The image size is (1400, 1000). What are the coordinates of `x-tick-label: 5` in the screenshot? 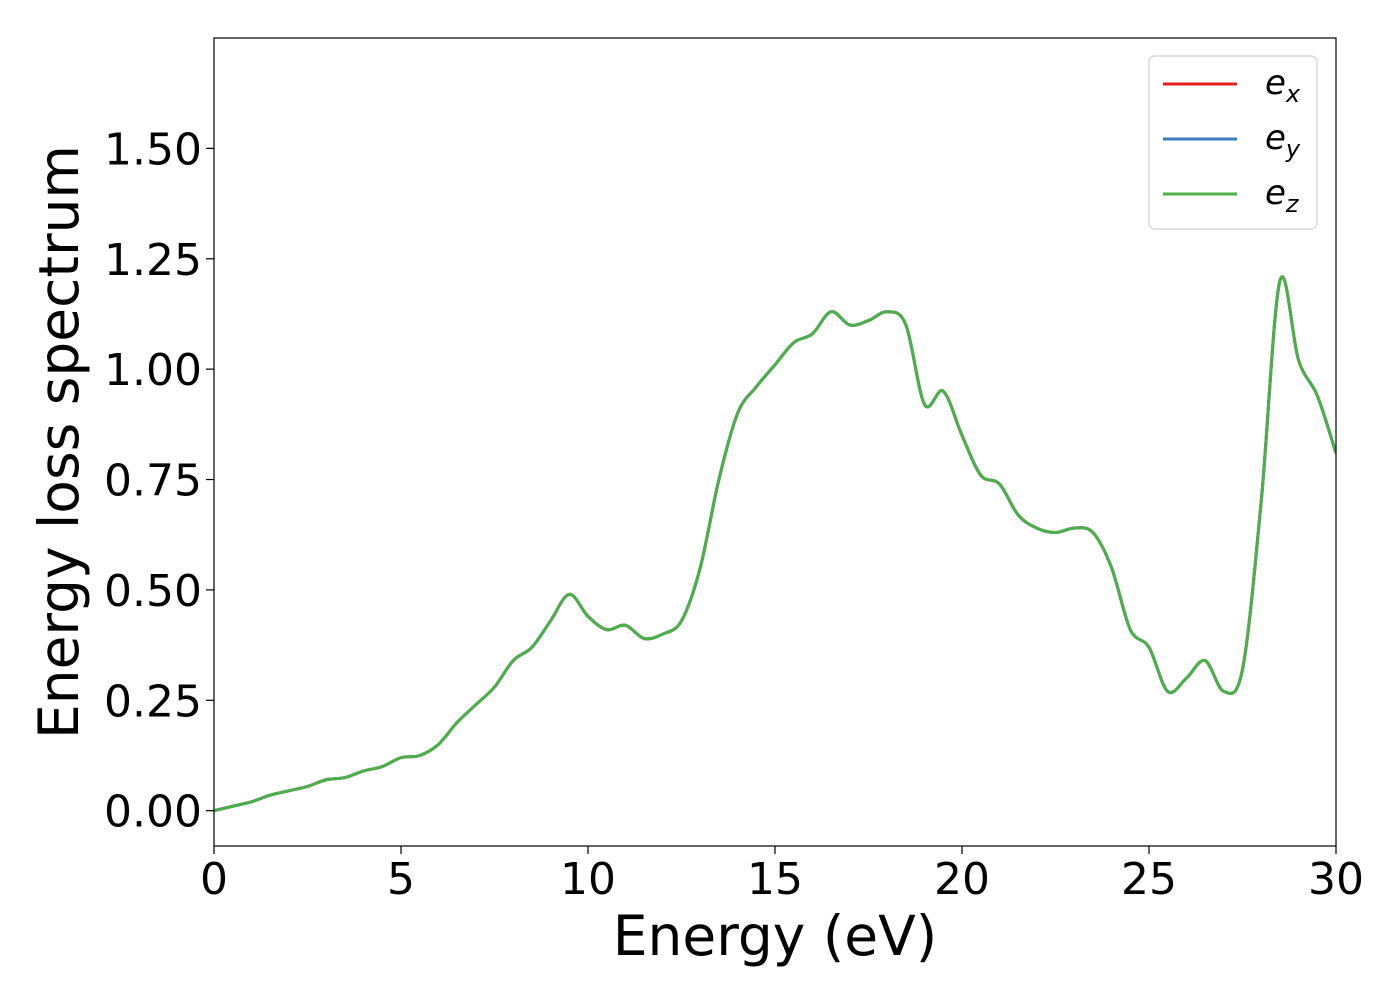 It's located at (401, 879).